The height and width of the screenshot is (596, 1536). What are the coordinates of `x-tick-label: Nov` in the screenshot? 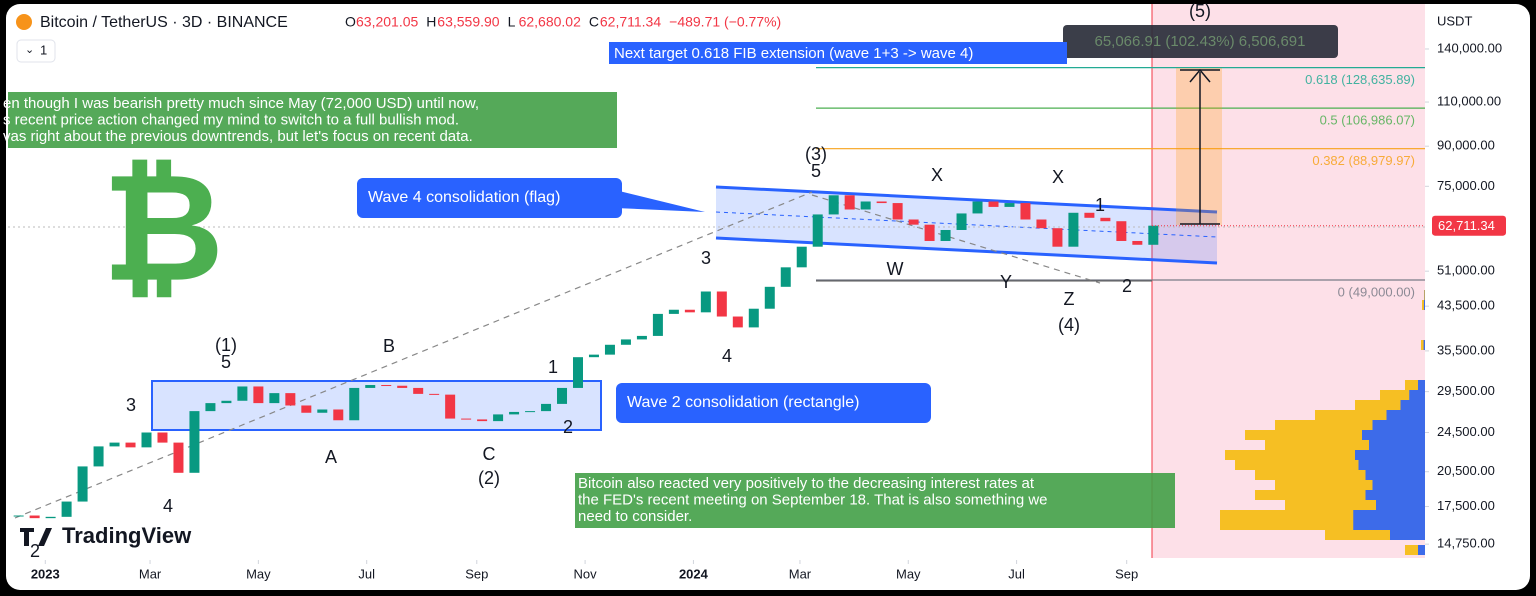 It's located at (586, 573).